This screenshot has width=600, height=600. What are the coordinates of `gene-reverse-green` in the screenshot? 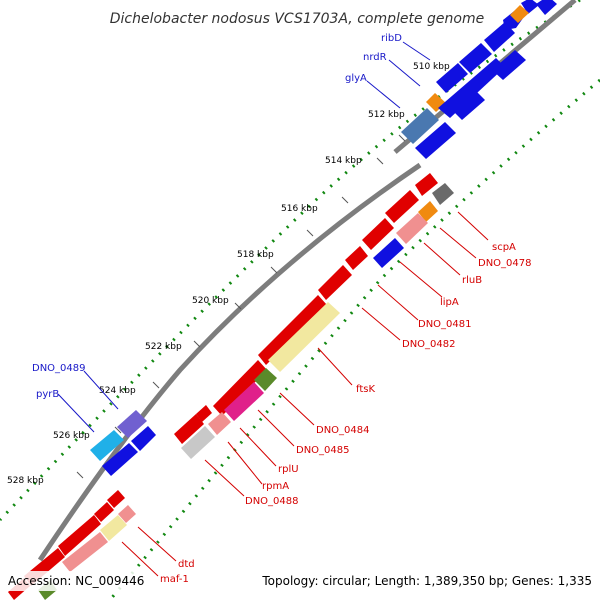 It's located at (265, 379).